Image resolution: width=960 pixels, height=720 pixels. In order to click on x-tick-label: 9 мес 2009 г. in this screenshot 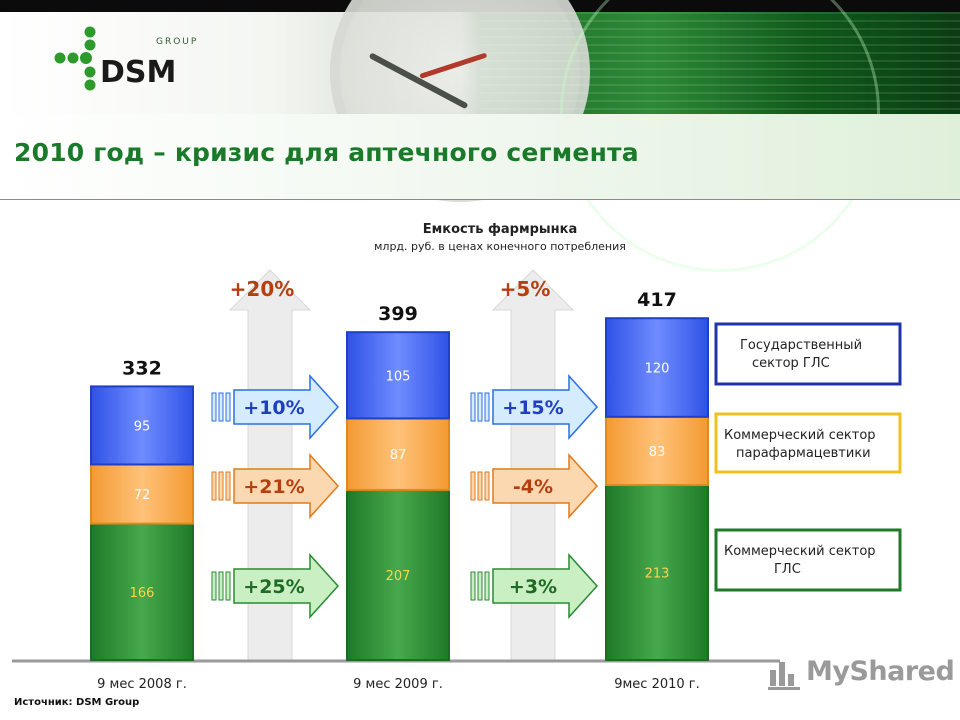, I will do `click(398, 684)`.